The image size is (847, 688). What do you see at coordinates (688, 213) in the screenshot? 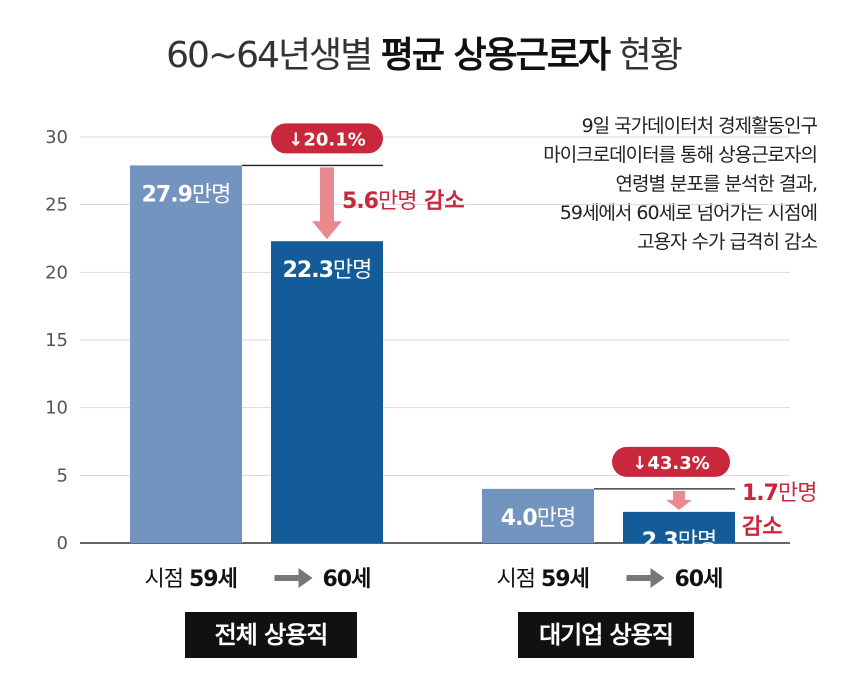
I see `note-line: 59세에서 60세로 넘어가는 시점에` at bounding box center [688, 213].